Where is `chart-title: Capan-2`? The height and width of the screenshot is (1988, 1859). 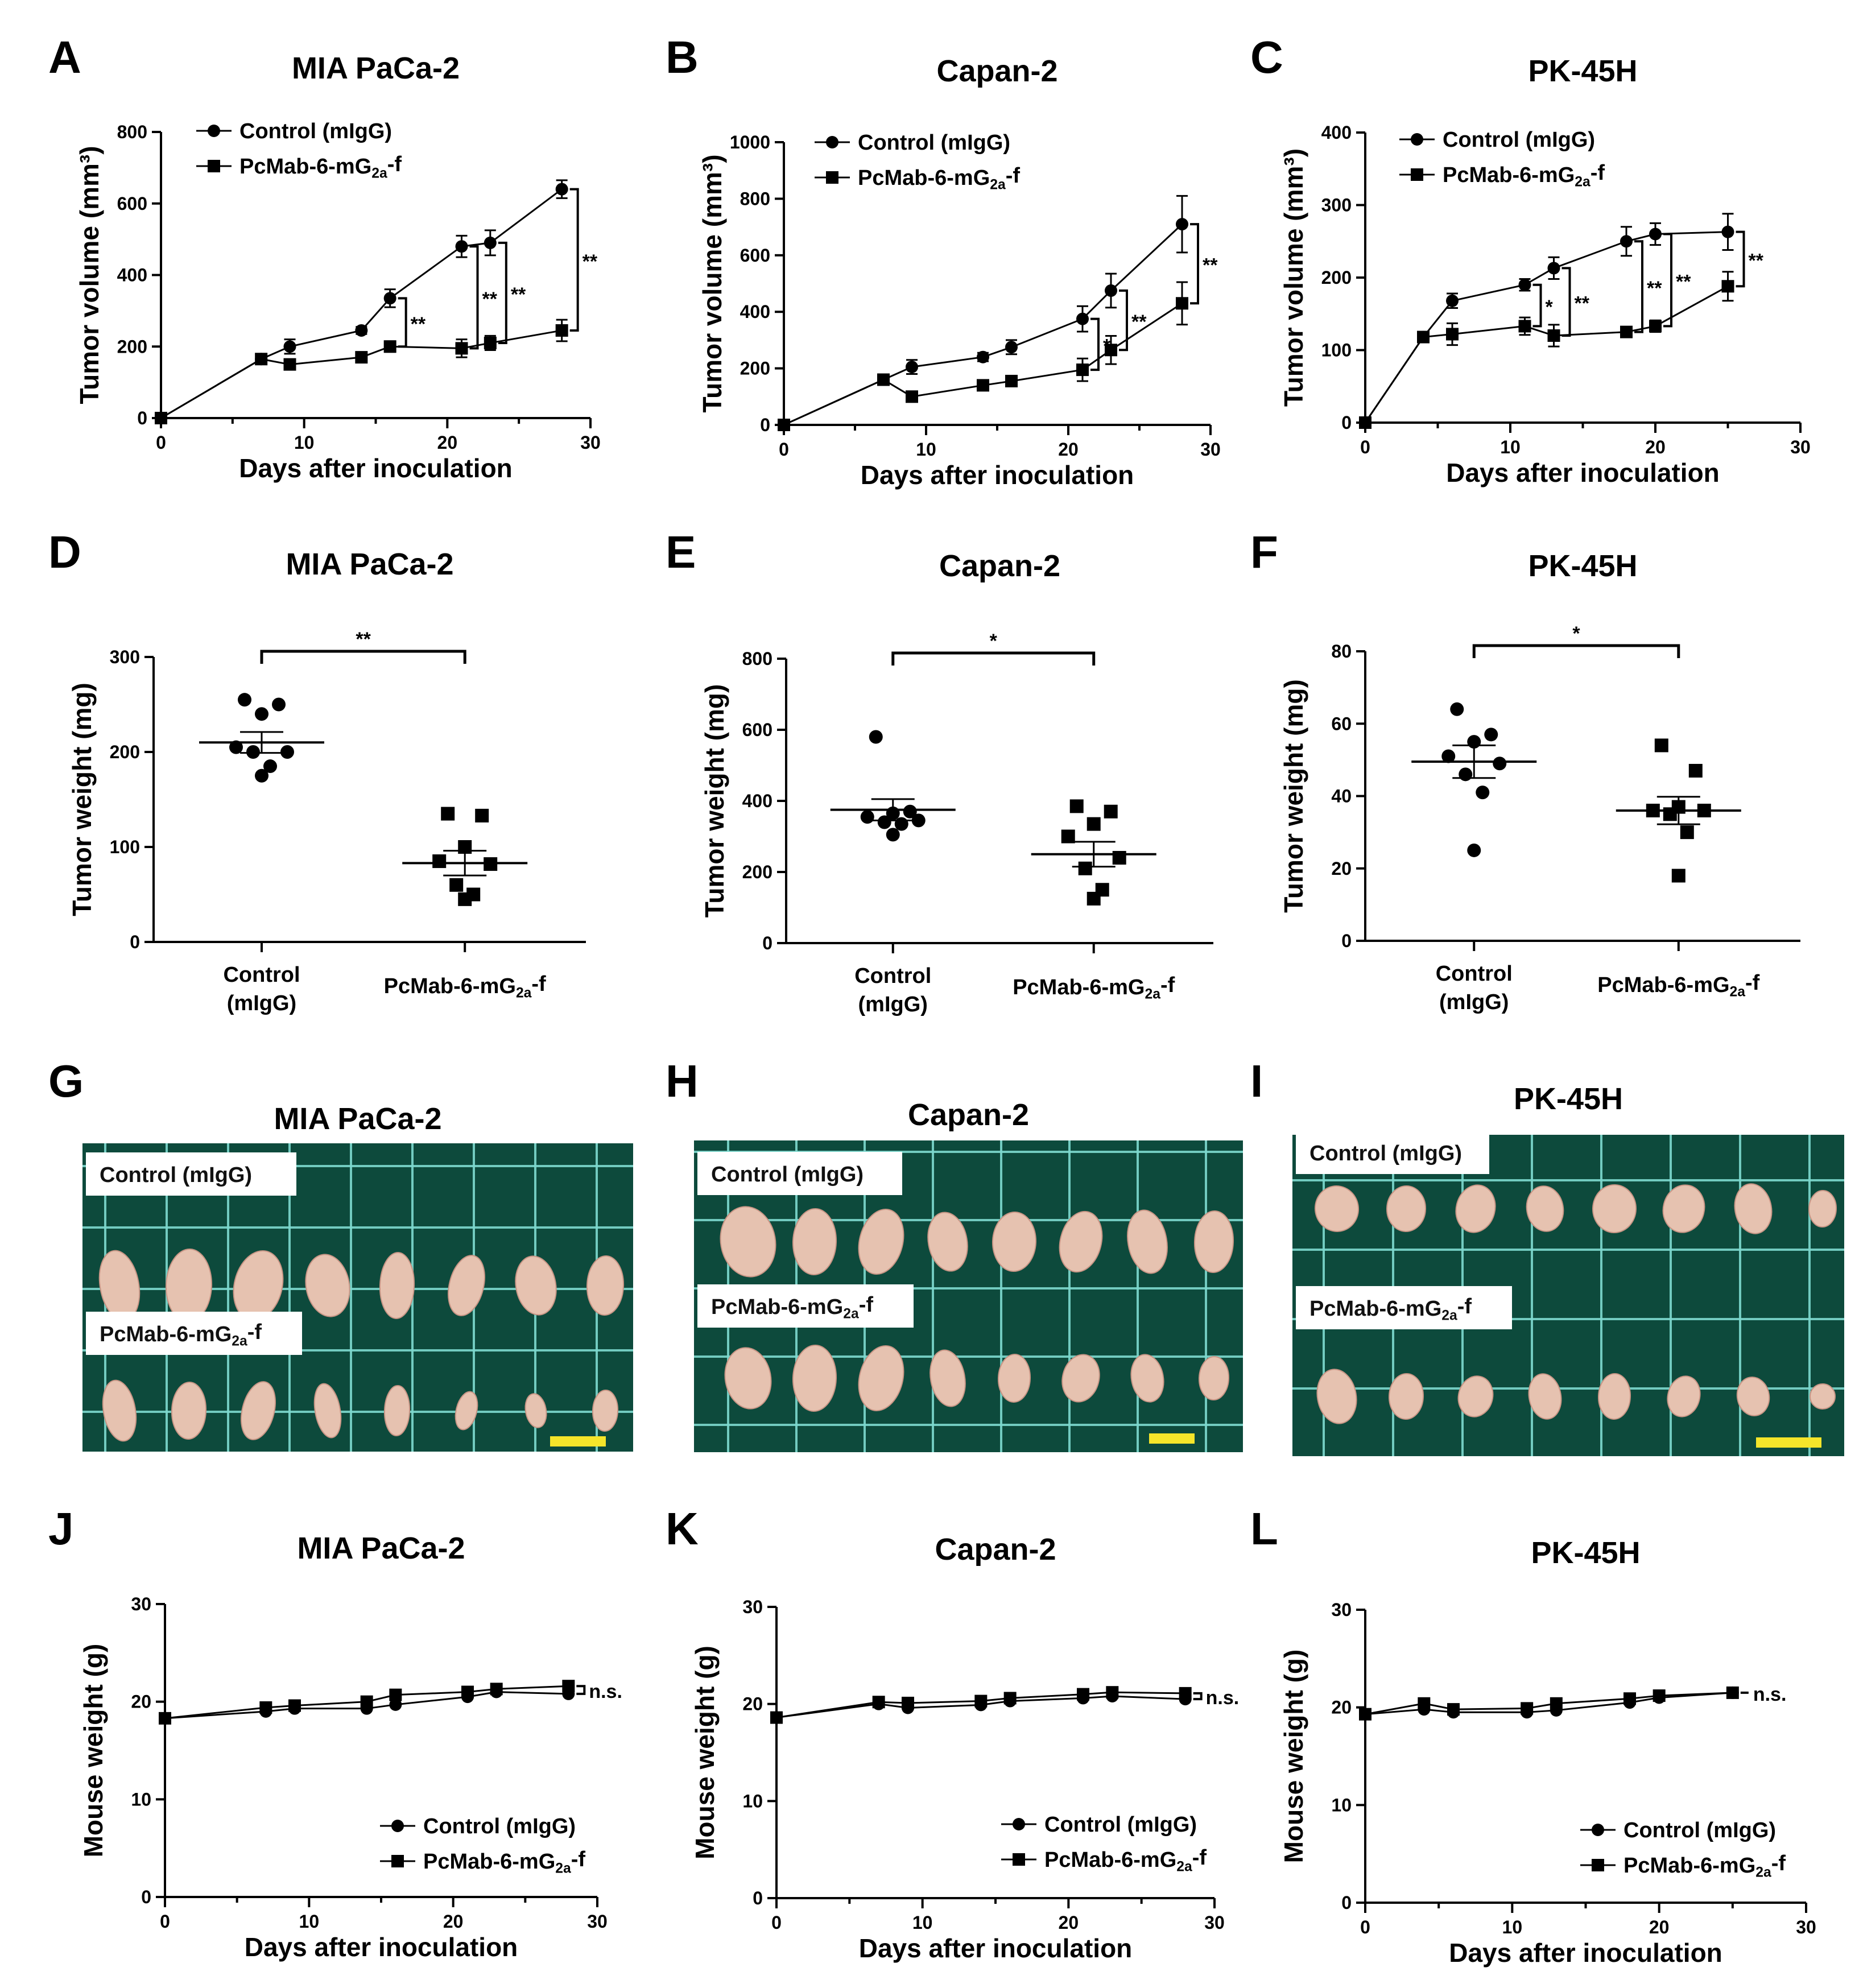
chart-title: Capan-2 is located at coordinates (996, 71).